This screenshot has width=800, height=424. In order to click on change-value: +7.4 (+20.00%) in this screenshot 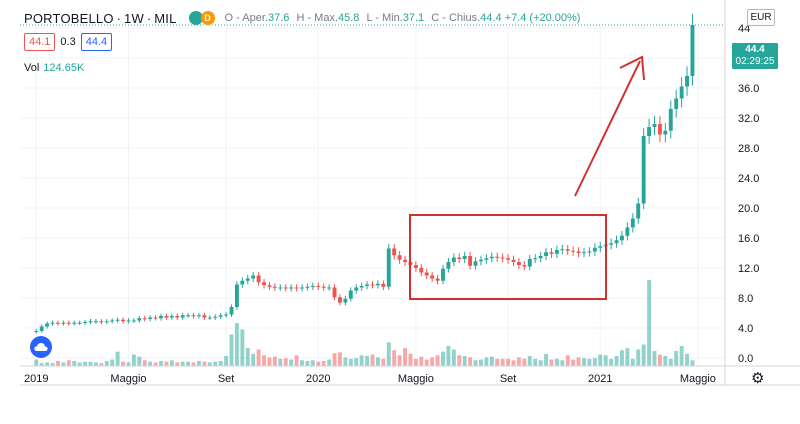, I will do `click(542, 18)`.